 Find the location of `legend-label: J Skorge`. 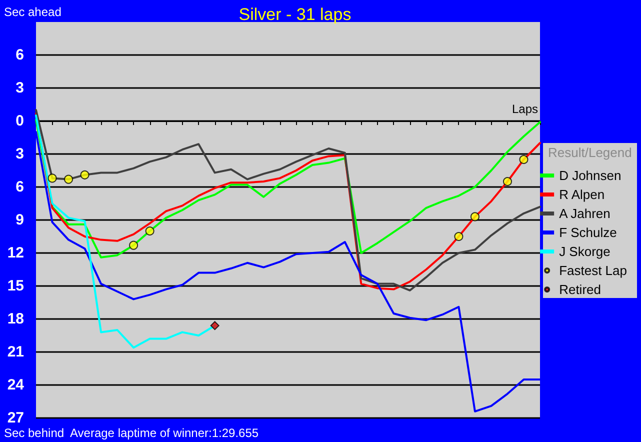

legend-label: J Skorge is located at coordinates (584, 251).